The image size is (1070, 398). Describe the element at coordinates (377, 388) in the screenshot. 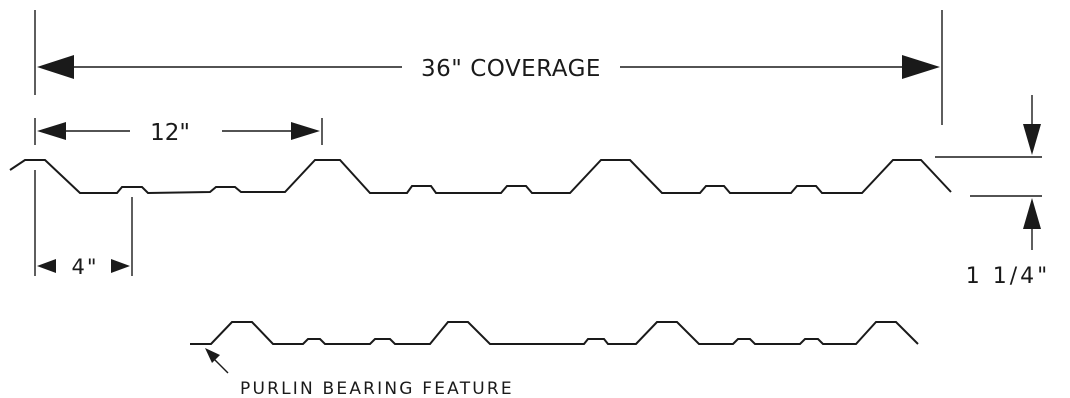

I see `purlin-feature-label: PURLIN BEARING FEATURE` at that location.